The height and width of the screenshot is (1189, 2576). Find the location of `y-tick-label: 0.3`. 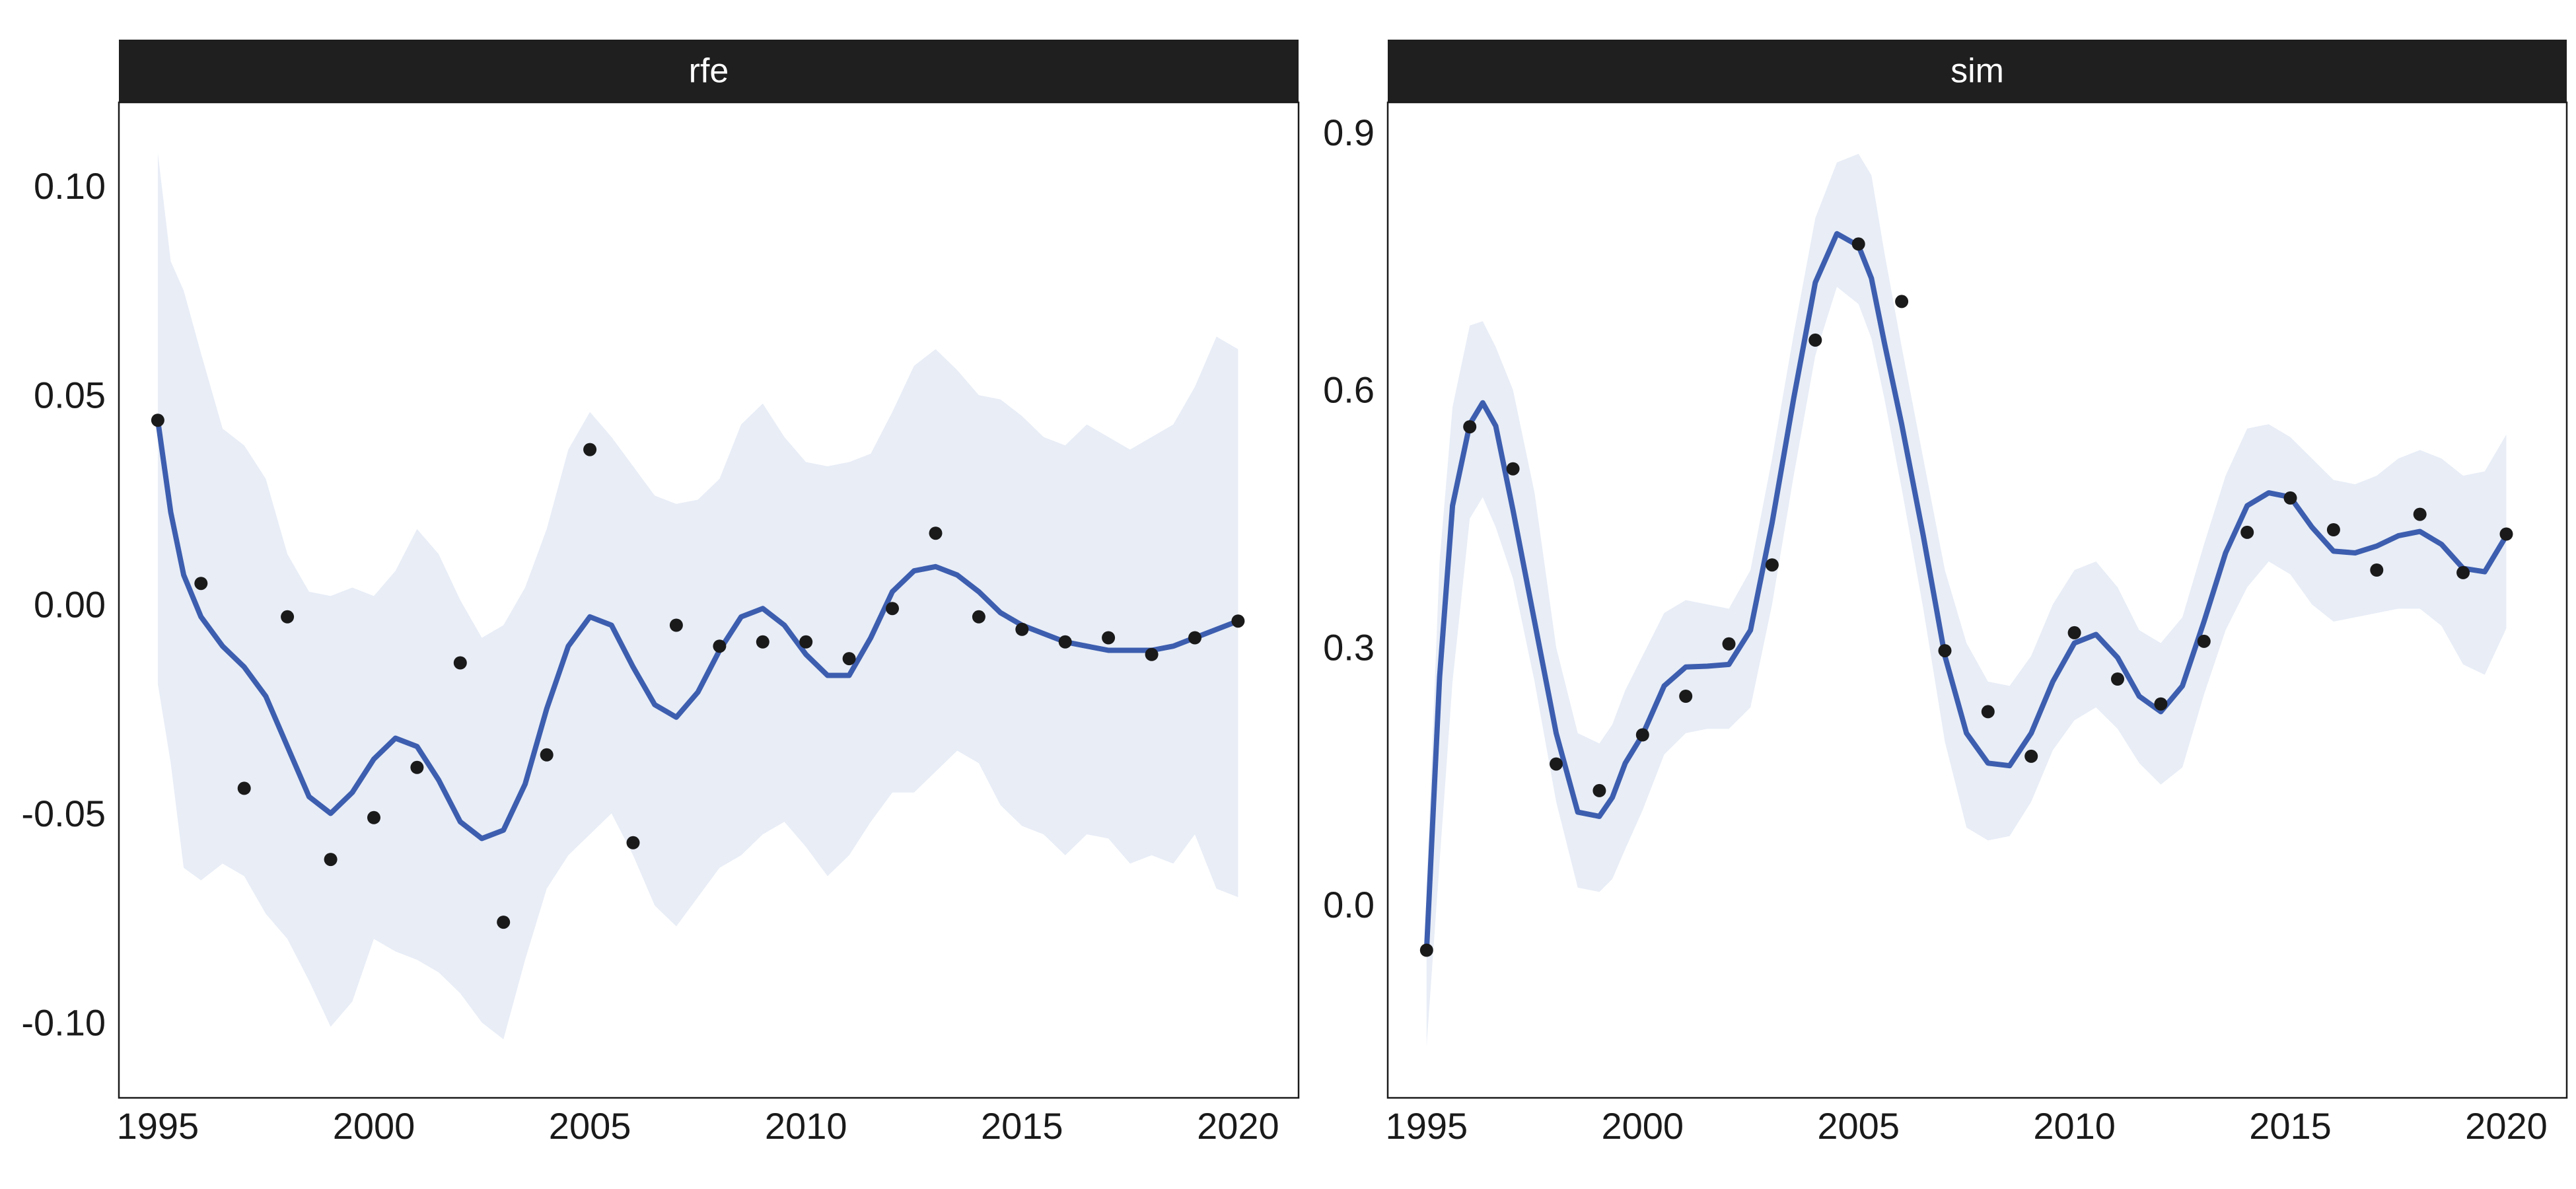

y-tick-label: 0.3 is located at coordinates (1349, 647).